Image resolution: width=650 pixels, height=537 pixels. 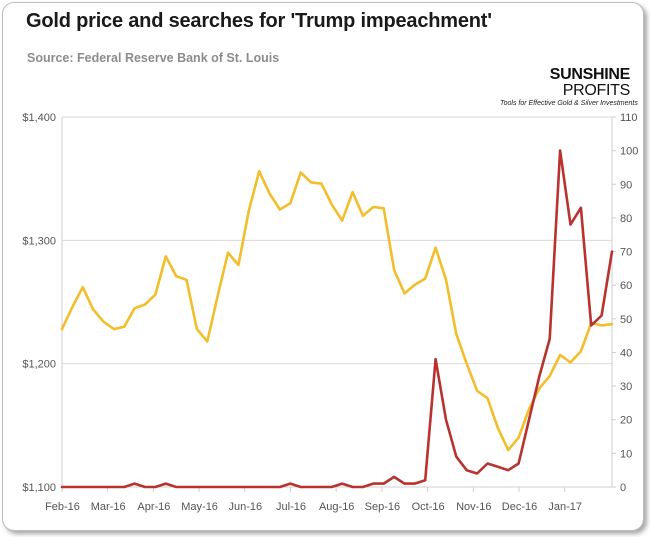 I want to click on x-tick-label: May-16, so click(x=199, y=507).